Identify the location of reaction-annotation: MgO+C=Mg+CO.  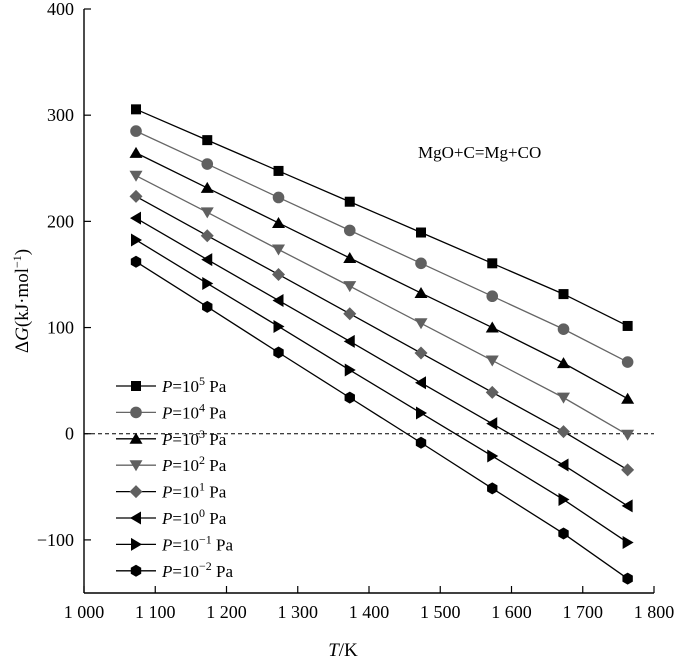
(479, 152).